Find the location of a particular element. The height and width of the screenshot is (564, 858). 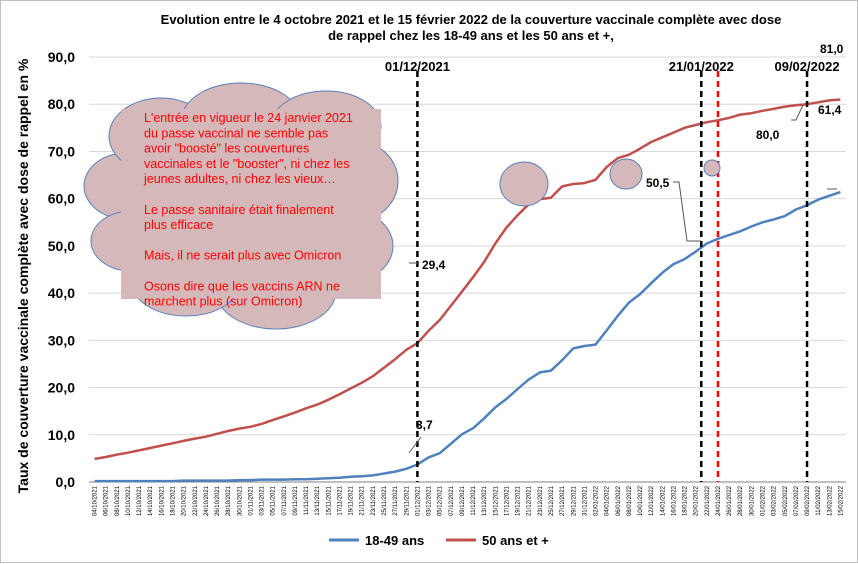

annotation-80-0: 80,0 is located at coordinates (768, 135).